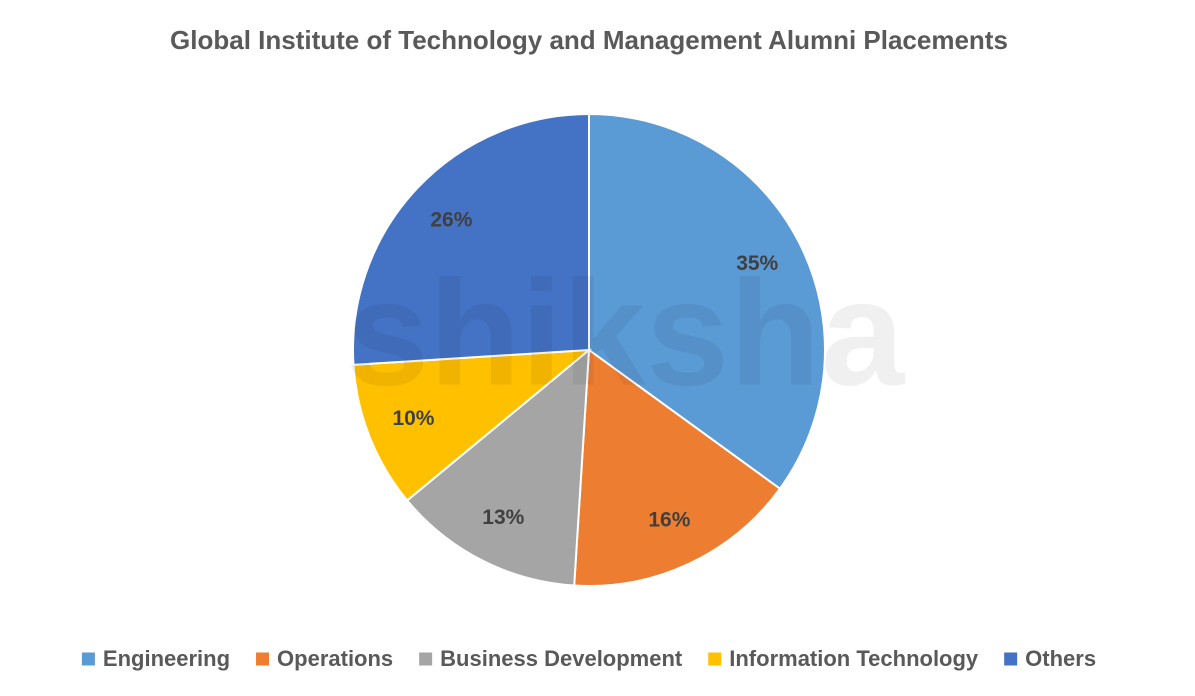 Image resolution: width=1195 pixels, height=696 pixels. What do you see at coordinates (757, 263) in the screenshot?
I see `data-label: 35%` at bounding box center [757, 263].